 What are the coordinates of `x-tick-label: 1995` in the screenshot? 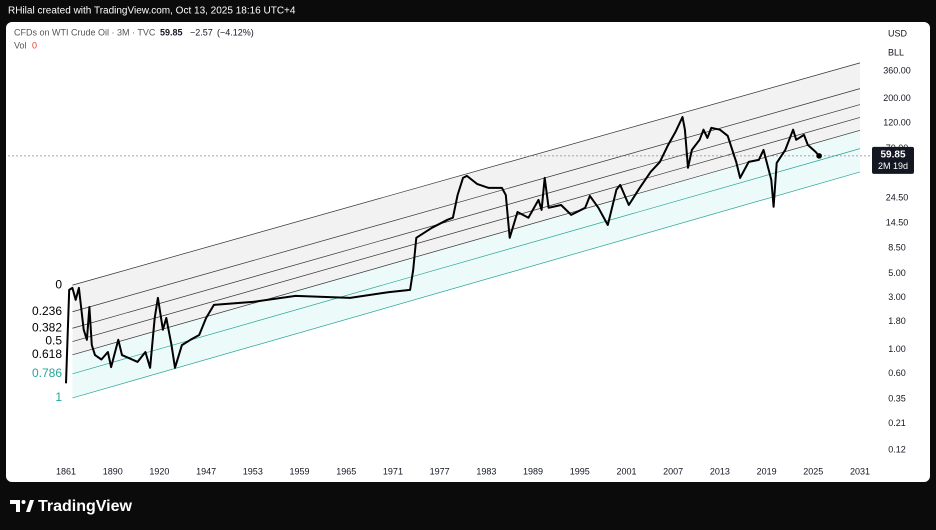 It's located at (580, 471).